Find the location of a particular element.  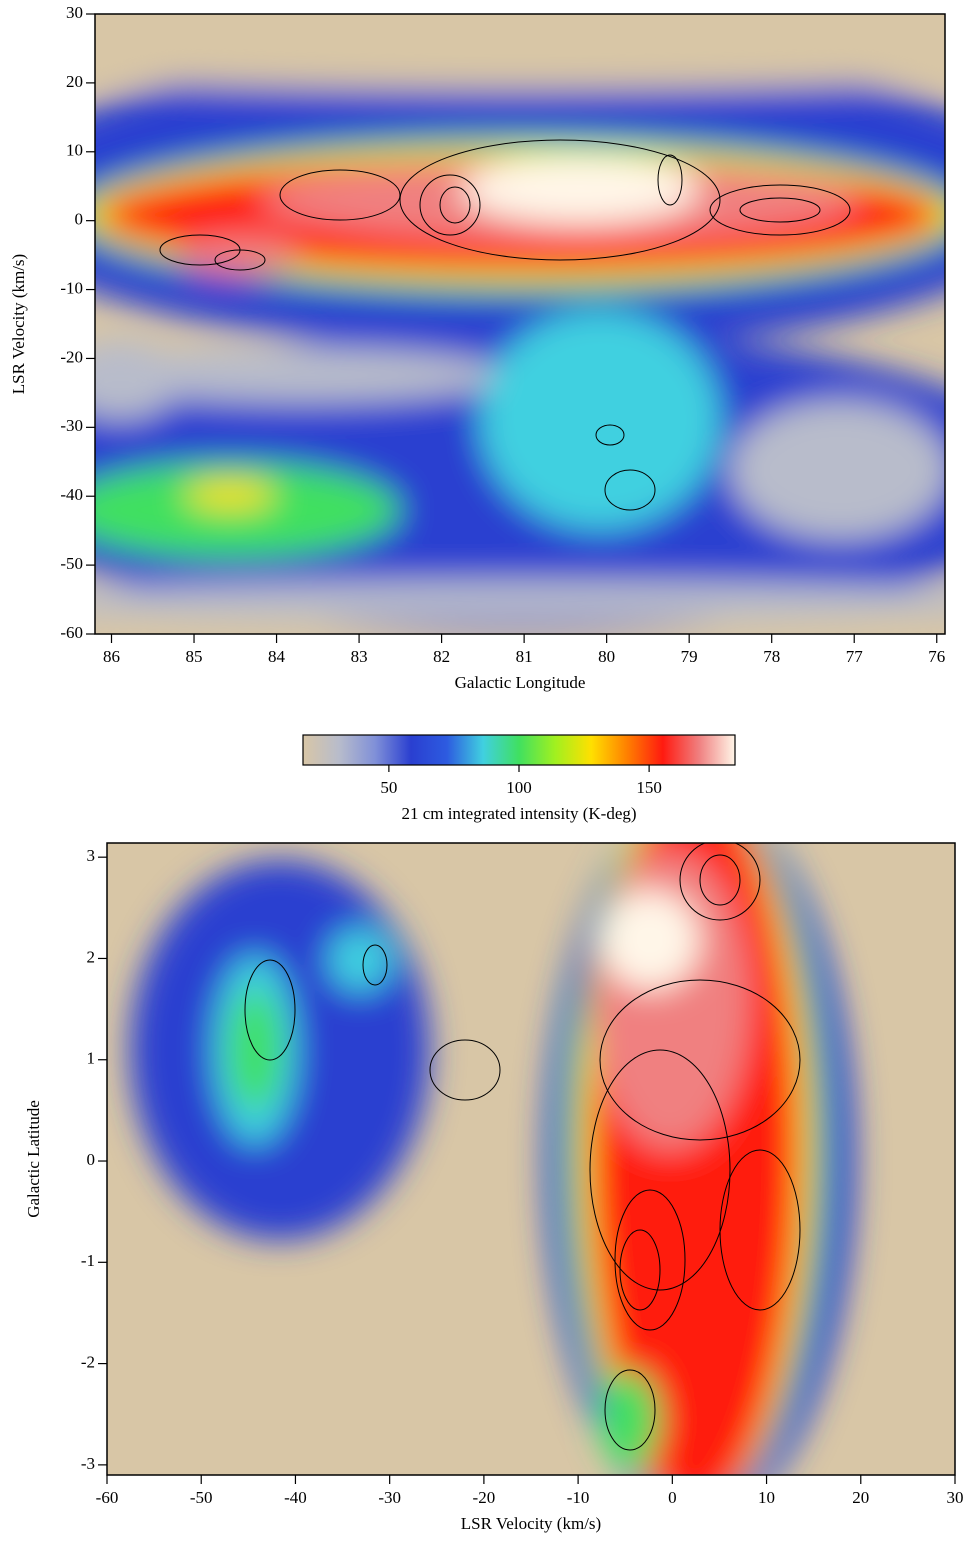

x-tick-label: 30 is located at coordinates (955, 1497).